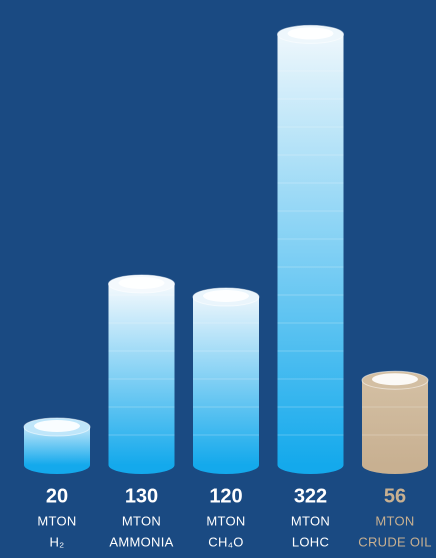 The width and height of the screenshot is (436, 558). Describe the element at coordinates (395, 496) in the screenshot. I see `value-label: 56` at that location.